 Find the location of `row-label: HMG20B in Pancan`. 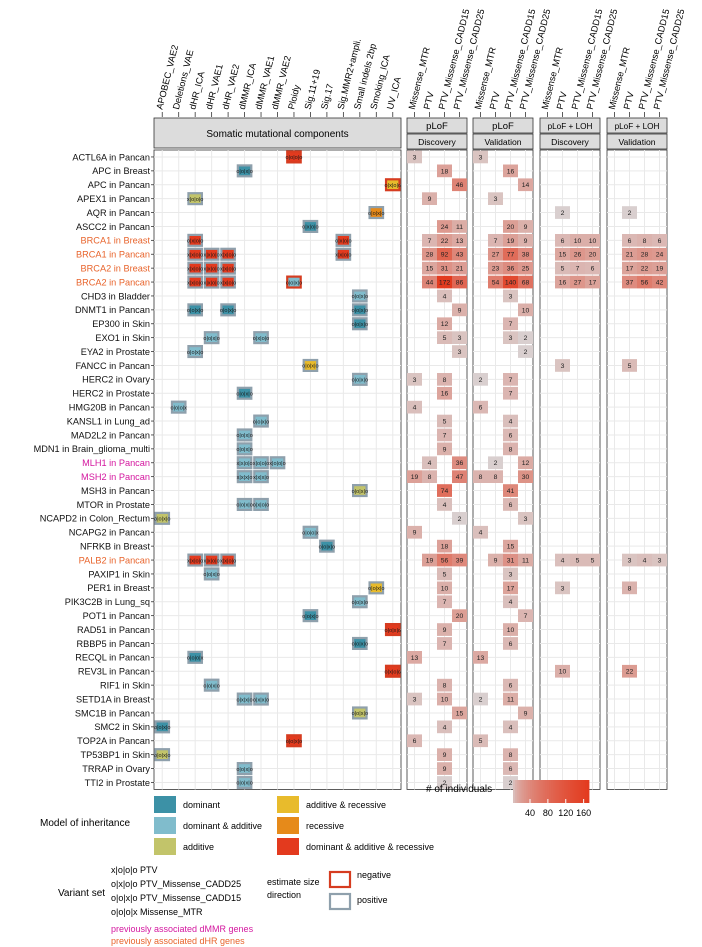

row-label: HMG20B in Pancan is located at coordinates (109, 407).